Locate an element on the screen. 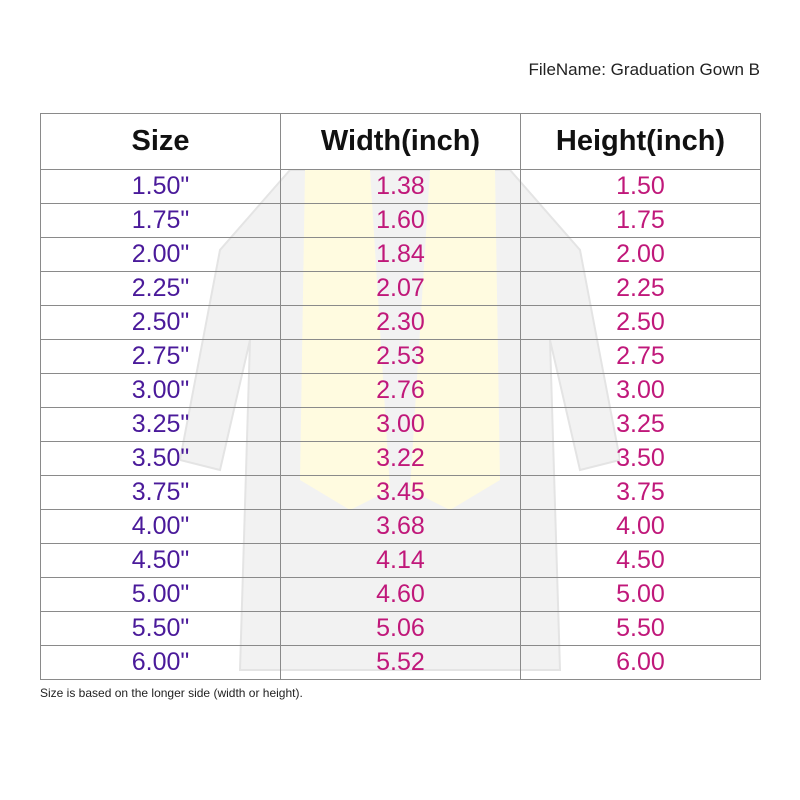 The image size is (800, 800). table-row: 5.00" 4.60 5.00 is located at coordinates (400, 594).